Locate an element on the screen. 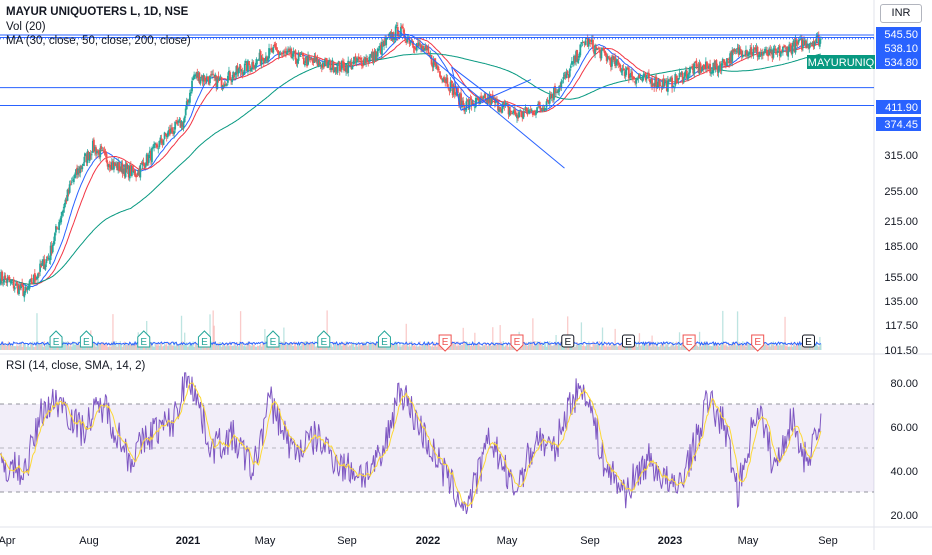 Image resolution: width=932 pixels, height=555 pixels. symbol-title: MAYUR UNIQUOTERS L, 1D, NSE is located at coordinates (97, 12).